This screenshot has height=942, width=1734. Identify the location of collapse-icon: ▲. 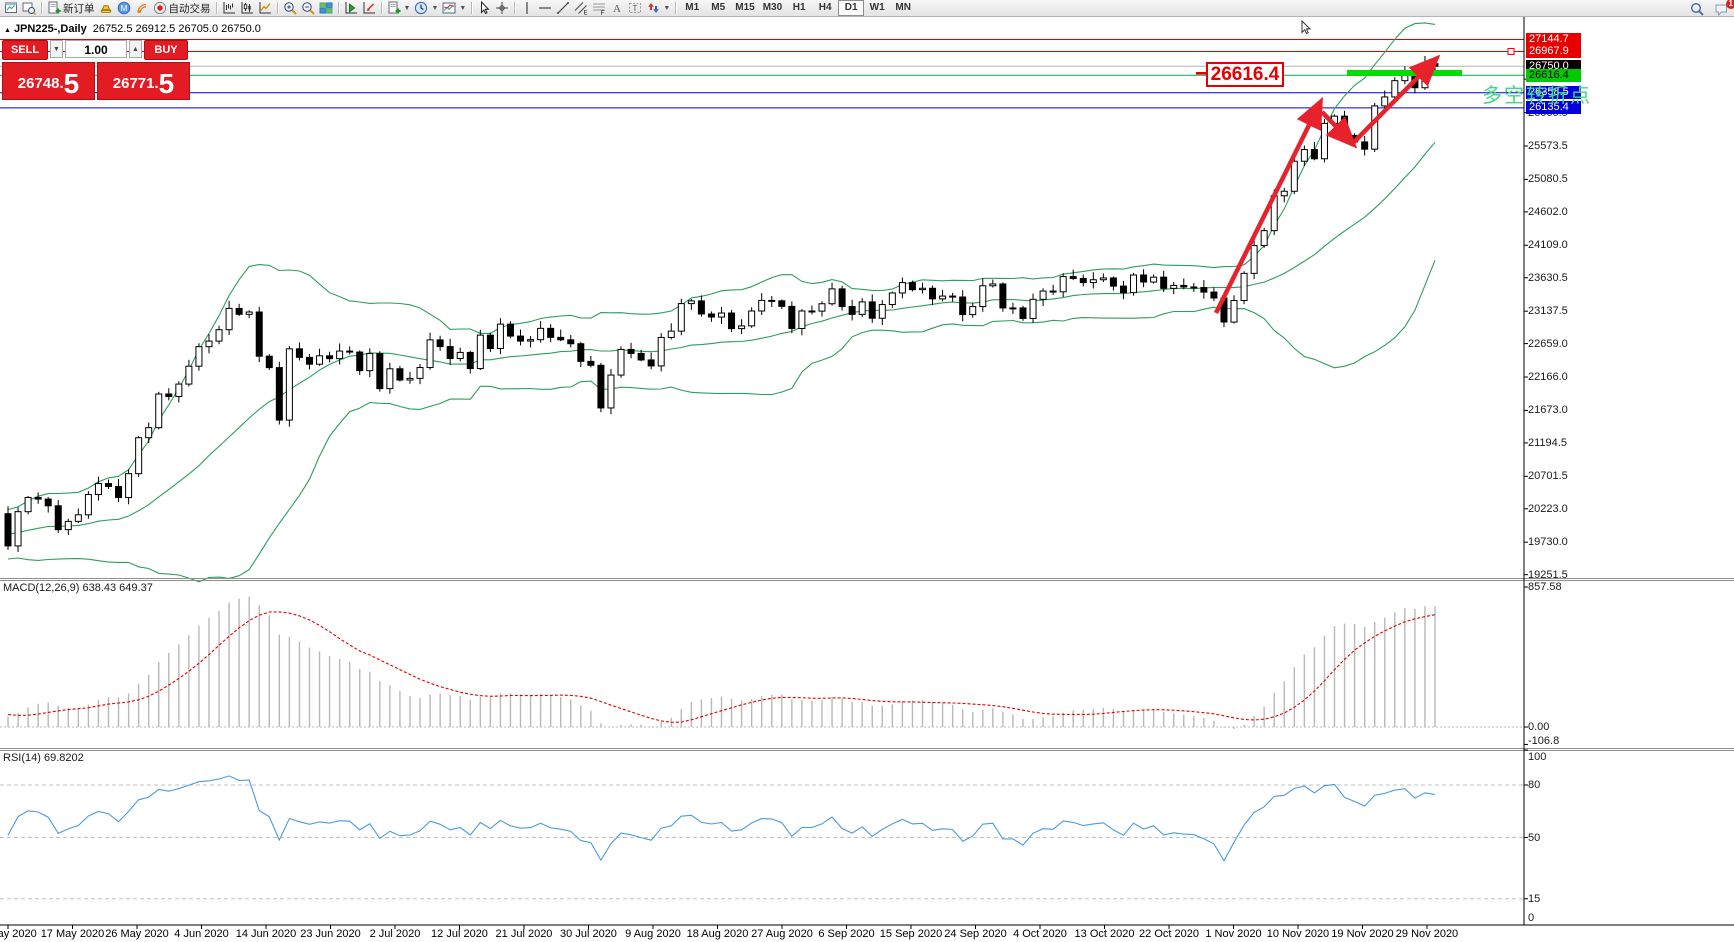
(7, 30).